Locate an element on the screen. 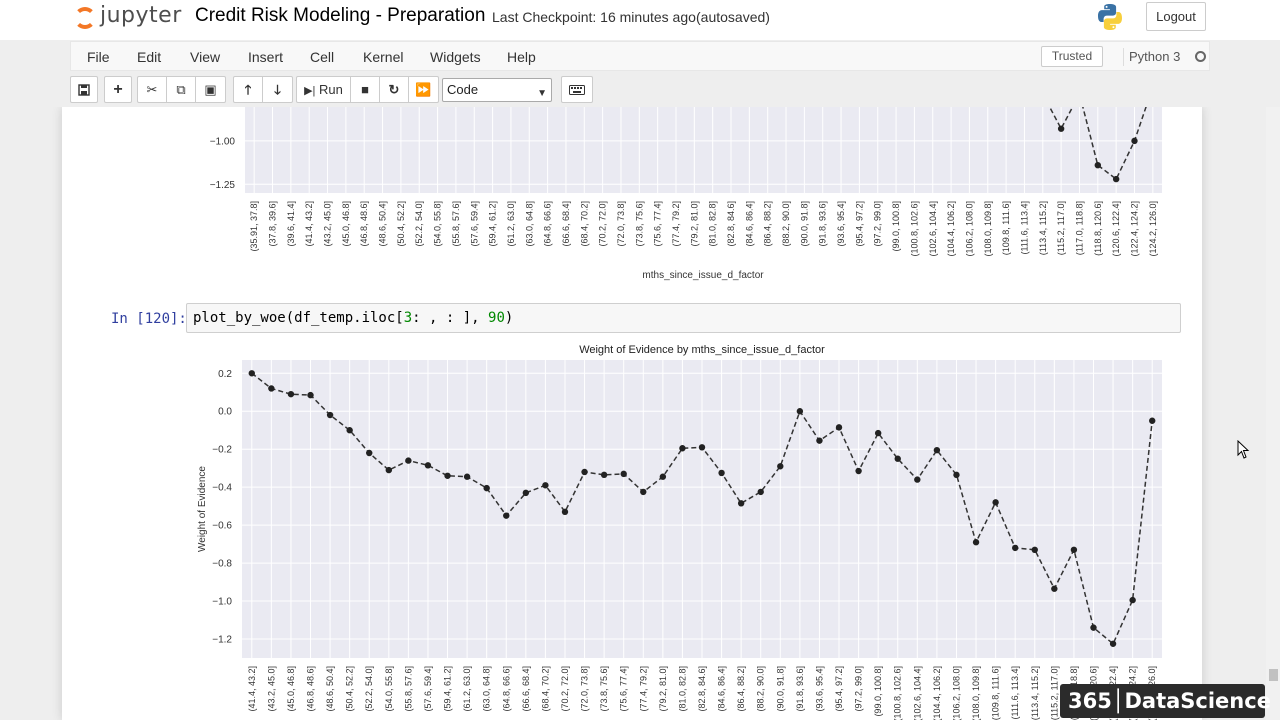  restart-button: ↻ is located at coordinates (394, 89).